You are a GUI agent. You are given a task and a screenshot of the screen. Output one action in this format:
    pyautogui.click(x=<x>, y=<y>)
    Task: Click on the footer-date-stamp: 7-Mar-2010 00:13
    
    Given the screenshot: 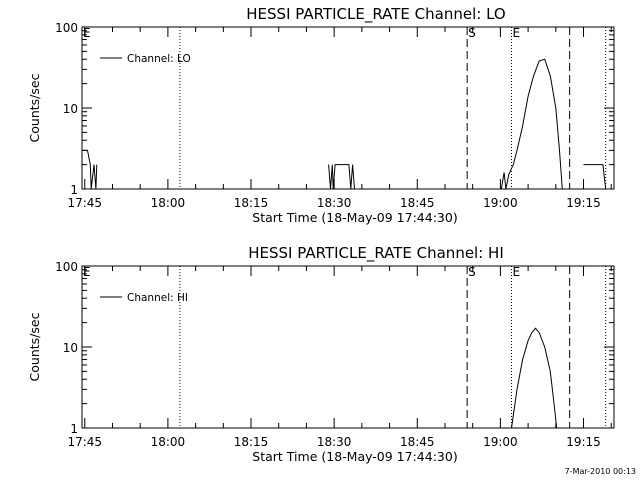 What is the action you would take?
    pyautogui.click(x=600, y=471)
    